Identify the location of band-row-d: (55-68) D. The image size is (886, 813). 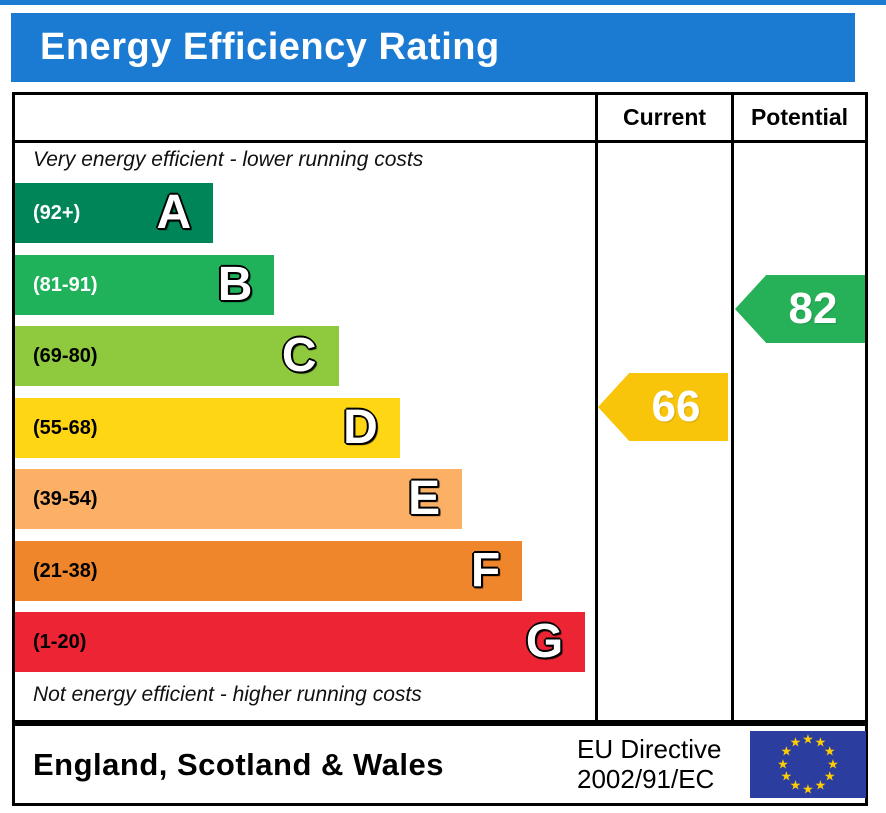
(207, 428).